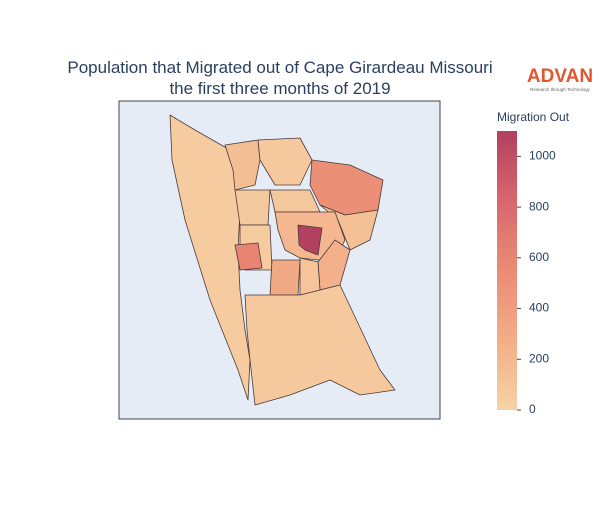 This screenshot has height=505, width=600. I want to click on colorbar-tick-label: 400, so click(539, 308).